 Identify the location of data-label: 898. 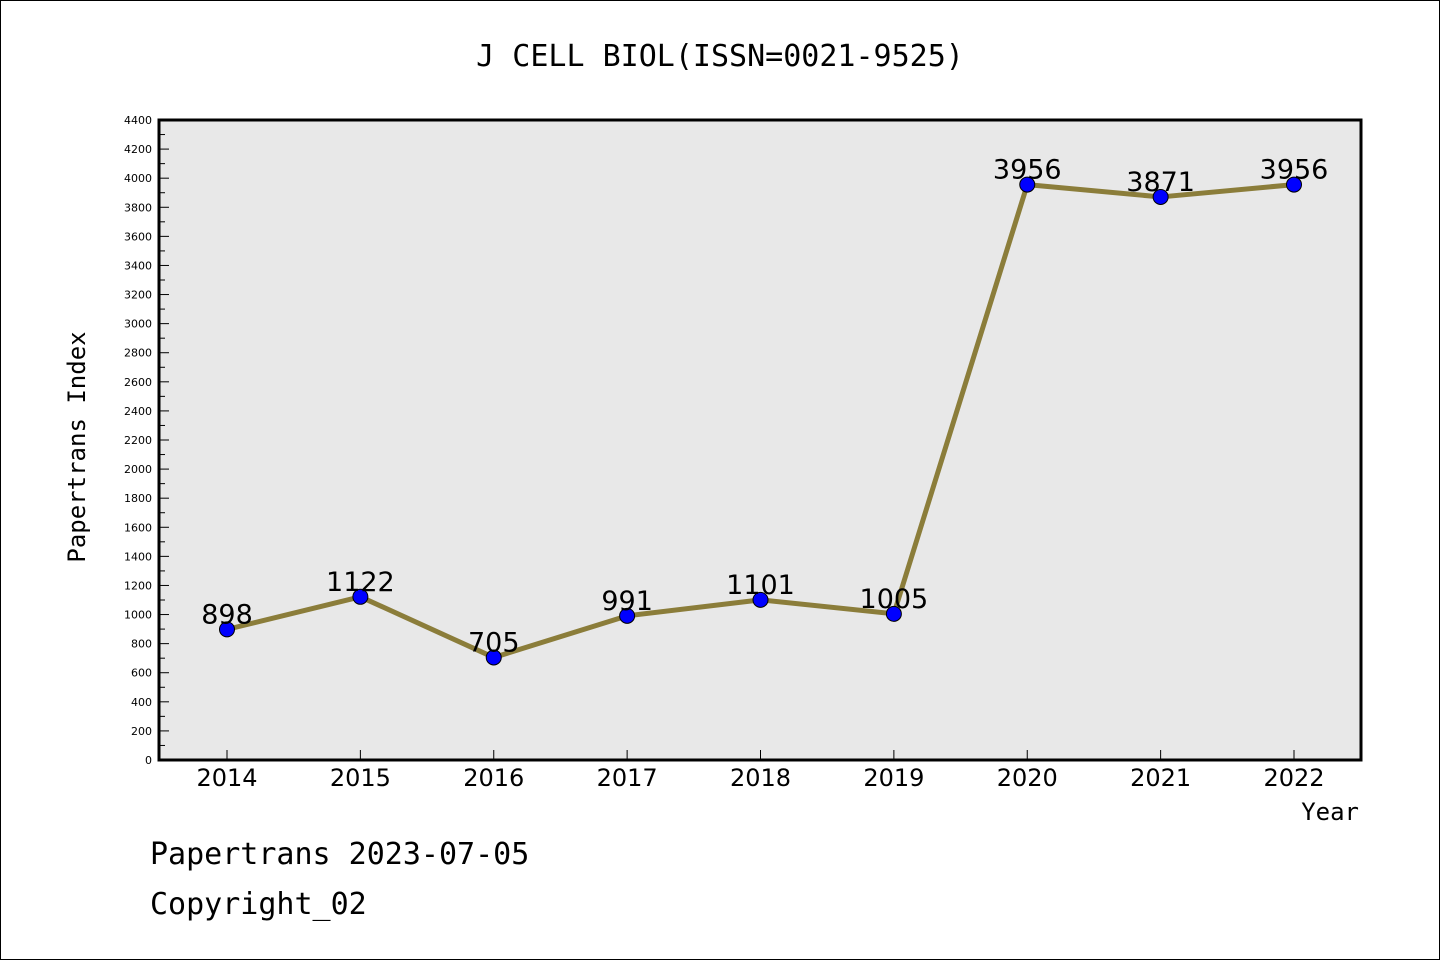
(227, 614).